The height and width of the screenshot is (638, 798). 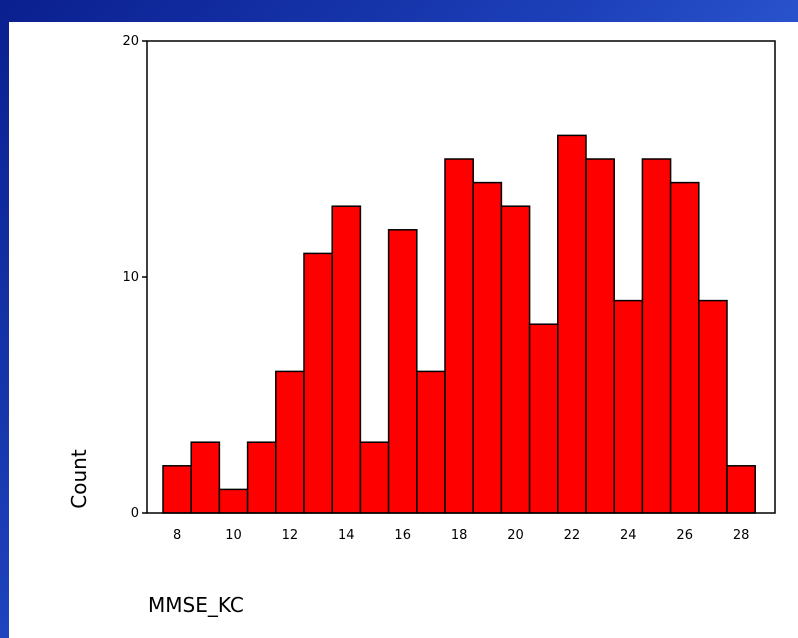 I want to click on x-axis-title: MMSE_KC, so click(x=196, y=605).